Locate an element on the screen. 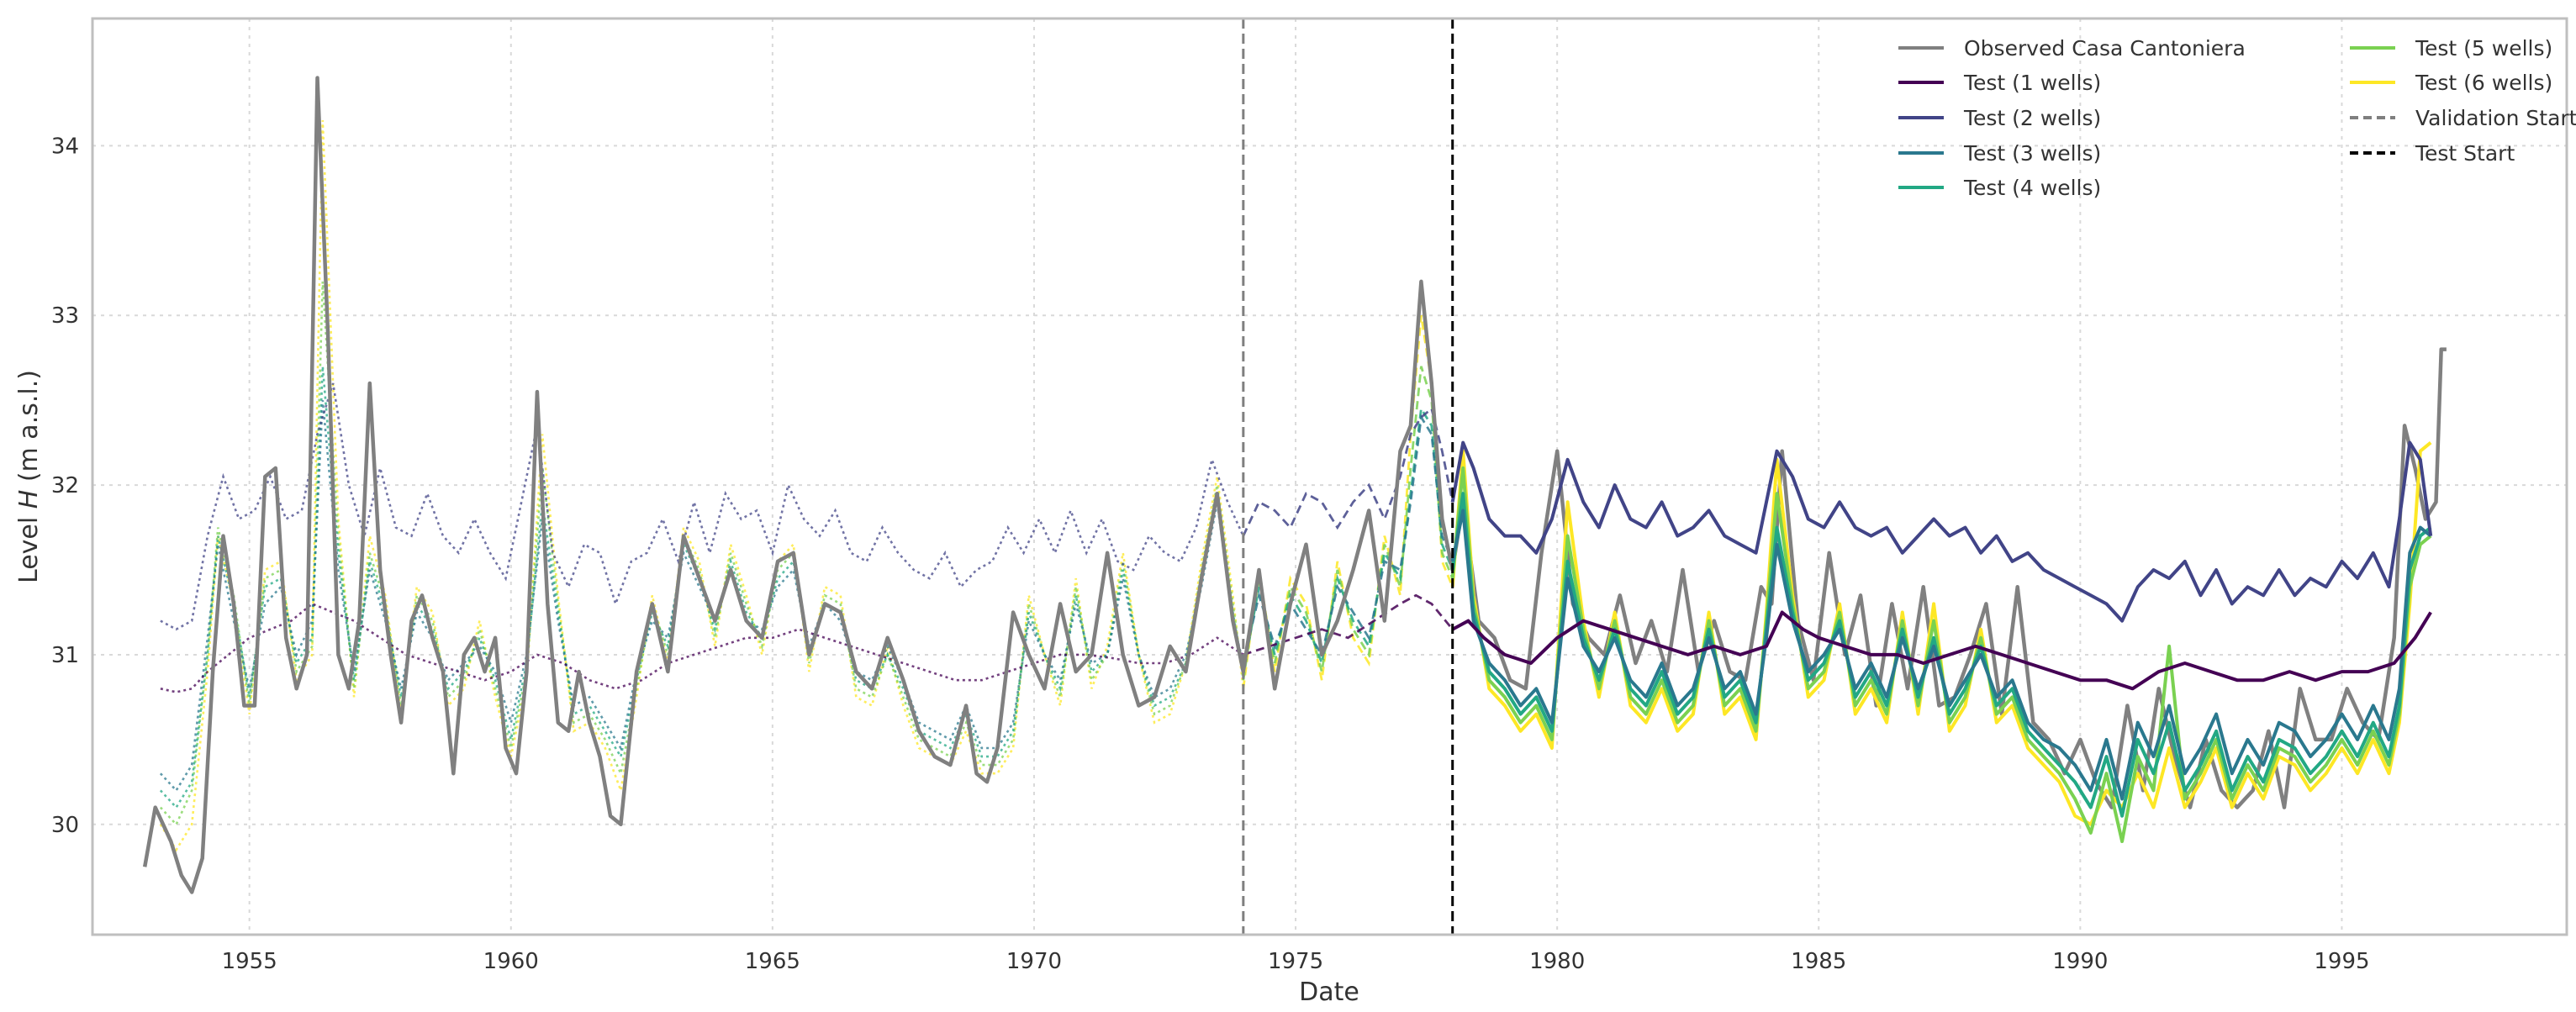 The width and height of the screenshot is (2576, 1012). series-w1-test-line is located at coordinates (1941, 650).